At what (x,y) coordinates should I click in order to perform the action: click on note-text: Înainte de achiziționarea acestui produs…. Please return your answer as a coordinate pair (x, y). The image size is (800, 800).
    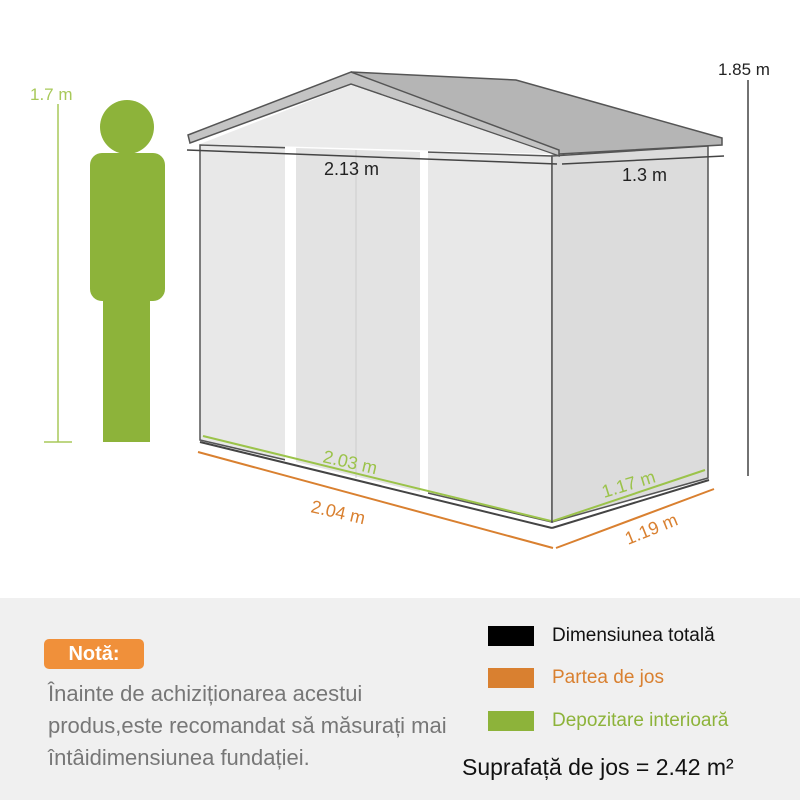
    Looking at the image, I should click on (247, 725).